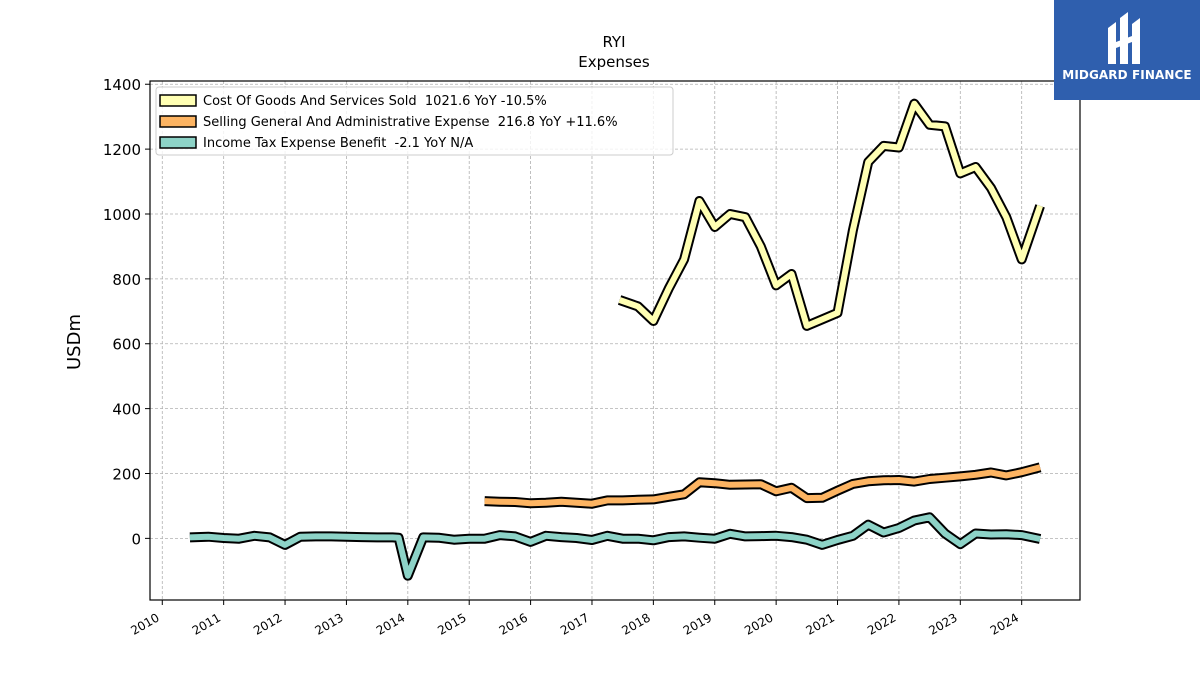 The width and height of the screenshot is (1200, 675). Describe the element at coordinates (1124, 38) in the screenshot. I see `logo-mark-icon` at that location.